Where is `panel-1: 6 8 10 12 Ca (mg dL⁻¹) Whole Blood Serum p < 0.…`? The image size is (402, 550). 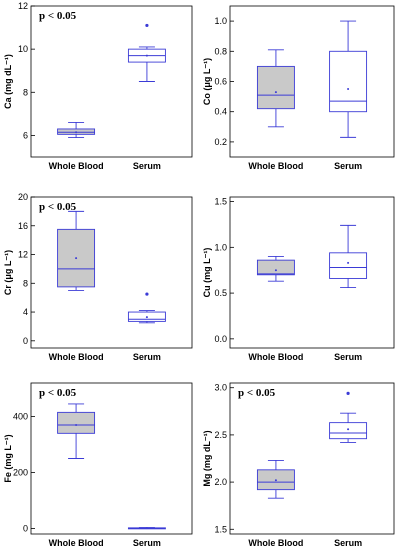 panel-1: 6 8 10 12 Ca (mg dL⁻¹) Whole Blood Serum p < 0.… is located at coordinates (98, 86).